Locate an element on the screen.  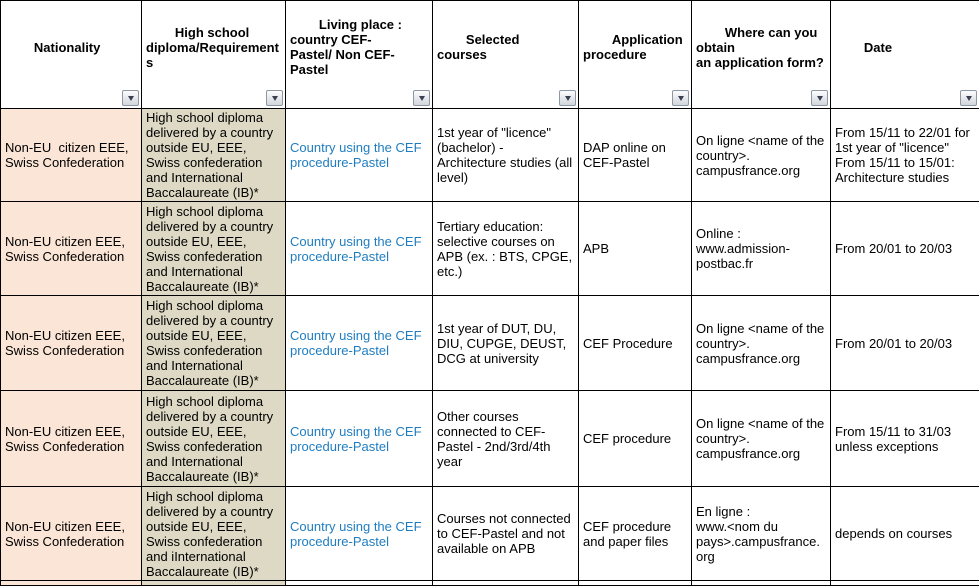
partial-next-row is located at coordinates (490, 583).